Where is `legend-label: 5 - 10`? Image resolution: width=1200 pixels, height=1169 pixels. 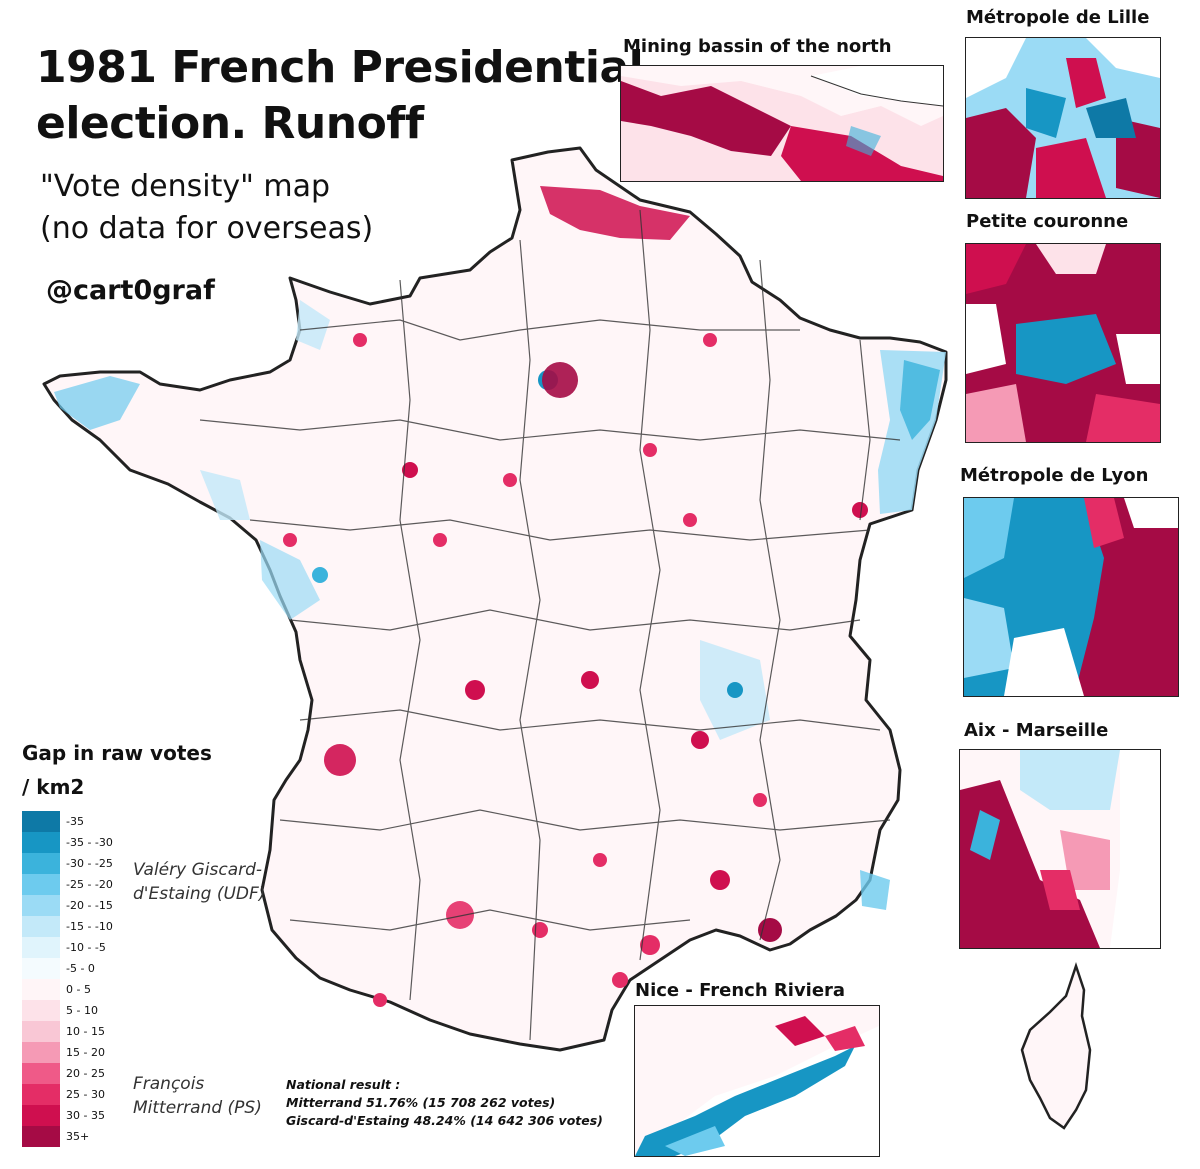 legend-label: 5 - 10 is located at coordinates (82, 1010).